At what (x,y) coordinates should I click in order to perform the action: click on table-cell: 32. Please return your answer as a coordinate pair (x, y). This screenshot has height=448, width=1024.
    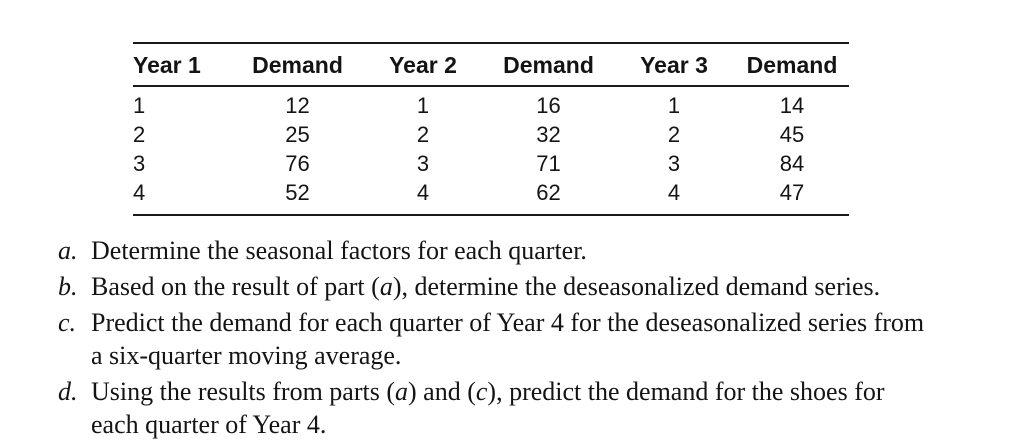
    Looking at the image, I should click on (548, 134).